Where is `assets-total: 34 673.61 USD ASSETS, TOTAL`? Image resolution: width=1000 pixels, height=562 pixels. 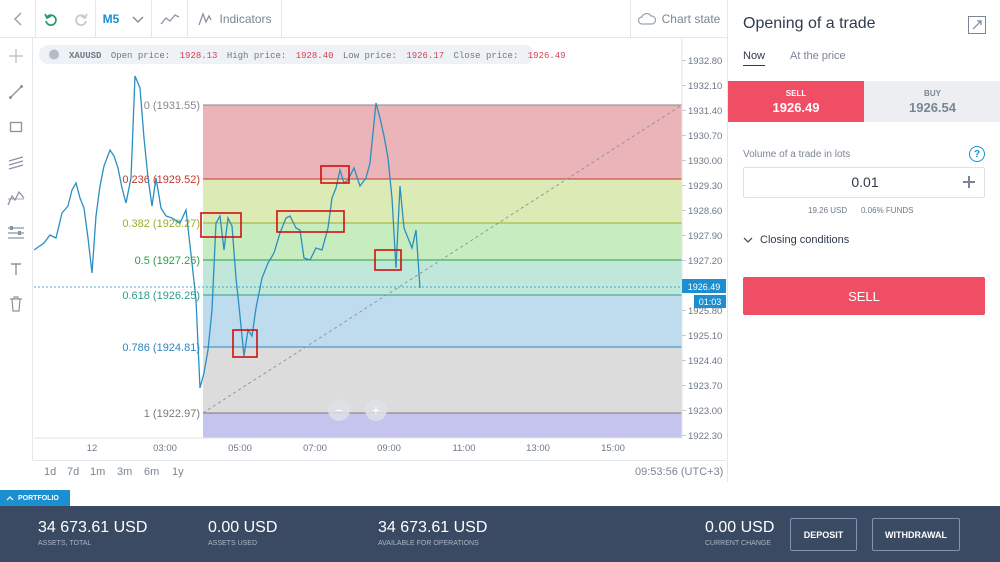 assets-total: 34 673.61 USD ASSETS, TOTAL is located at coordinates (92, 533).